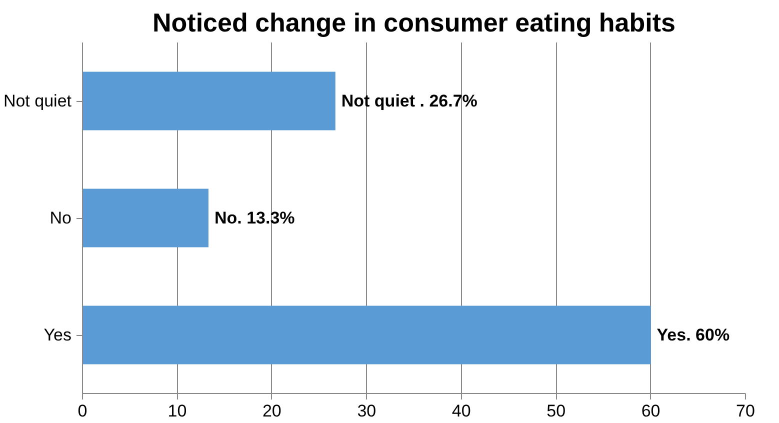 The height and width of the screenshot is (423, 779). Describe the element at coordinates (414, 23) in the screenshot. I see `chart-title: Noticed change in consumer eating habits` at that location.